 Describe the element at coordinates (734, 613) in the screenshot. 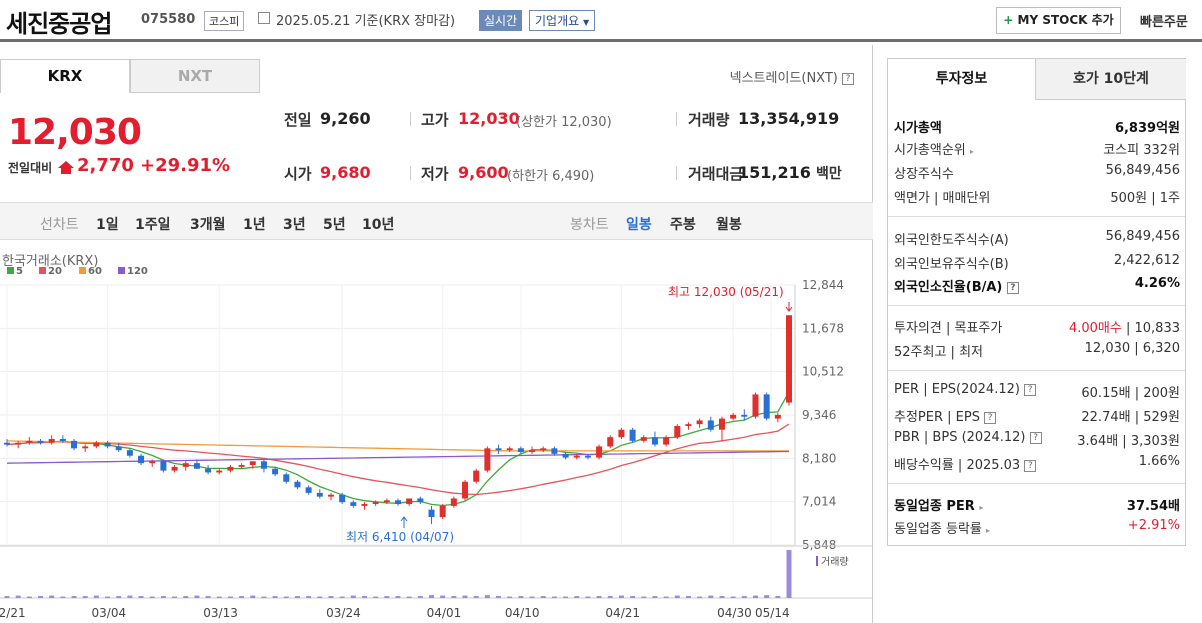

I see `x-tick-label: 04/30` at that location.